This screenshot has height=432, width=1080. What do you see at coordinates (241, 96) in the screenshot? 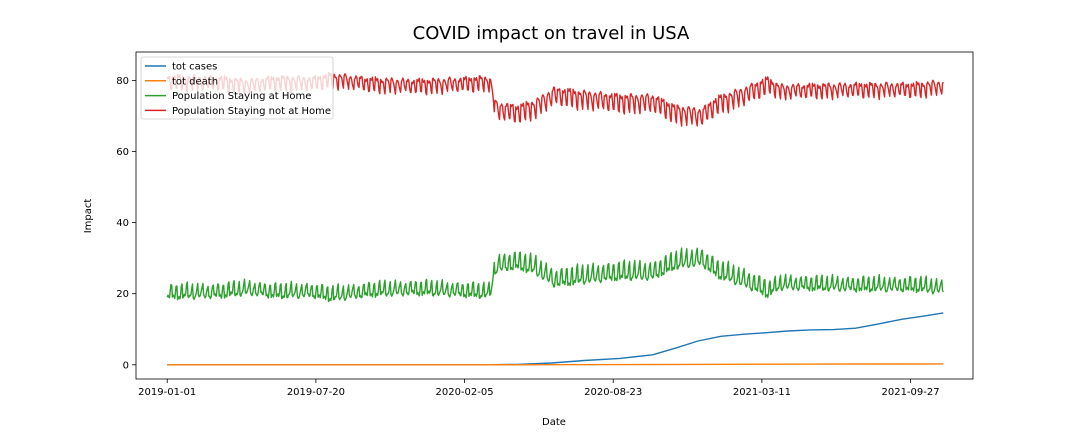
I see `legend-label: Population Staying at Home` at bounding box center [241, 96].